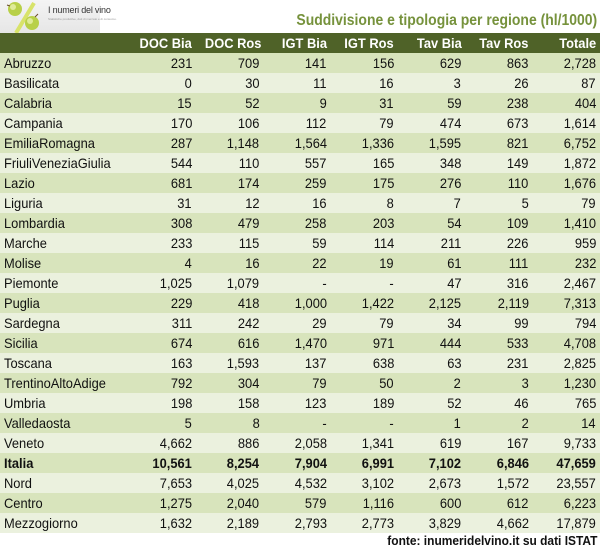  What do you see at coordinates (162, 223) in the screenshot?
I see `cell-value: 308` at bounding box center [162, 223].